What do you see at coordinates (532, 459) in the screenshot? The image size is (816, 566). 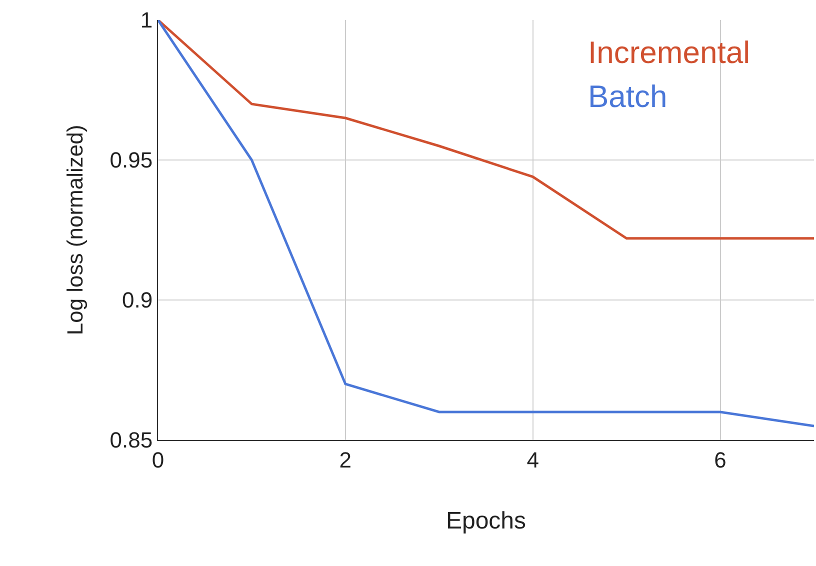 I see `x-tick-label: 4` at bounding box center [532, 459].